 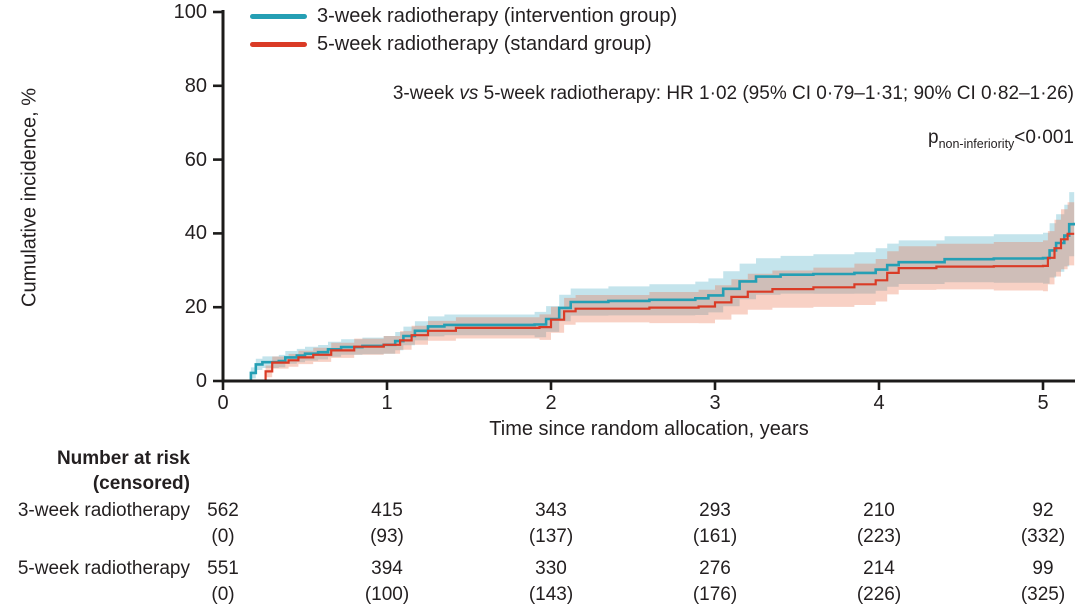 What do you see at coordinates (195, 85) in the screenshot?
I see `y-tick-label-80: 80` at bounding box center [195, 85].